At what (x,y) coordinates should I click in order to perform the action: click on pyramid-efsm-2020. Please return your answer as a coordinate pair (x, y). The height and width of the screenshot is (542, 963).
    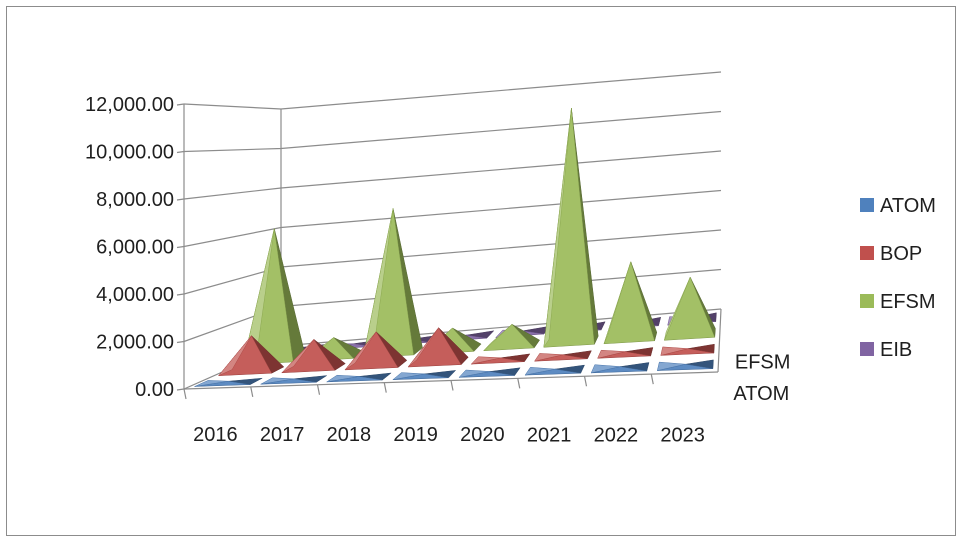
    Looking at the image, I should click on (511, 337).